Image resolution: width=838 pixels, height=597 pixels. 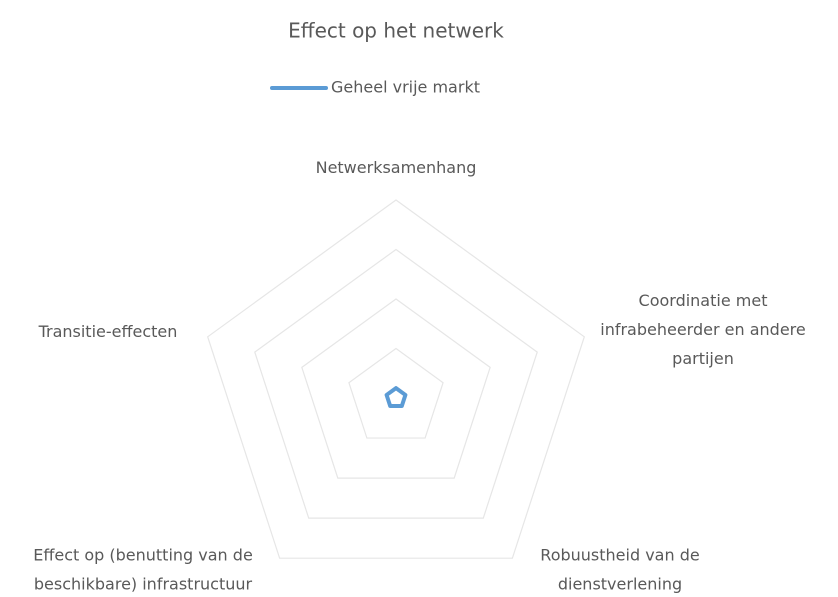 I want to click on chart-title: Effect op het netwerk, so click(x=396, y=31).